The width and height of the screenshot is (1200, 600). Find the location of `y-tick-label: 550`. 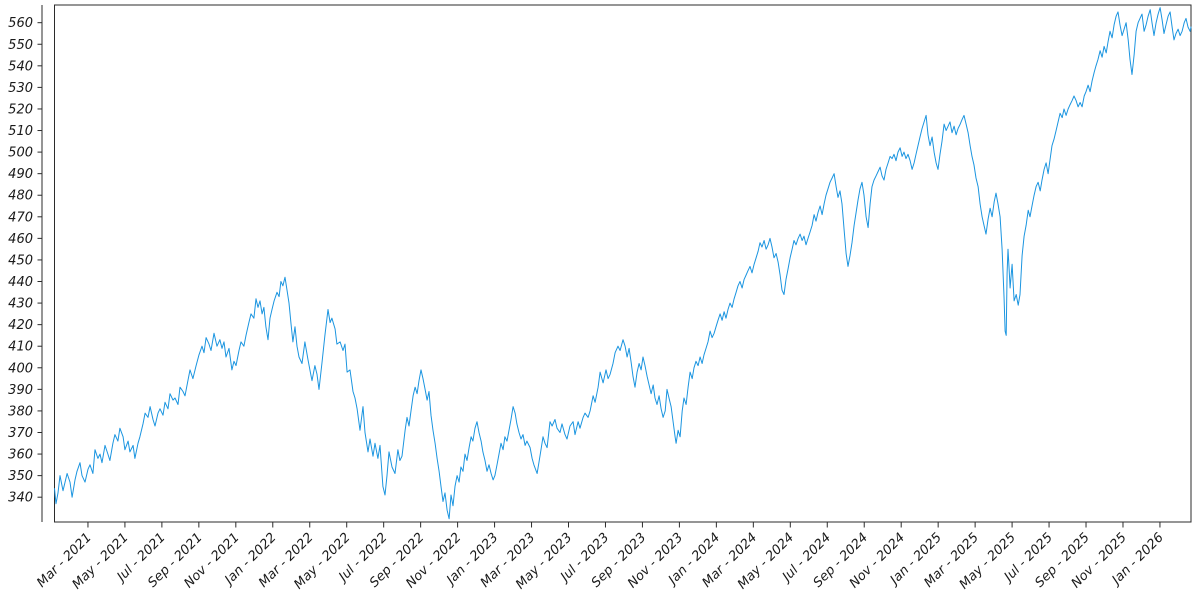

y-tick-label: 550 is located at coordinates (20, 45).